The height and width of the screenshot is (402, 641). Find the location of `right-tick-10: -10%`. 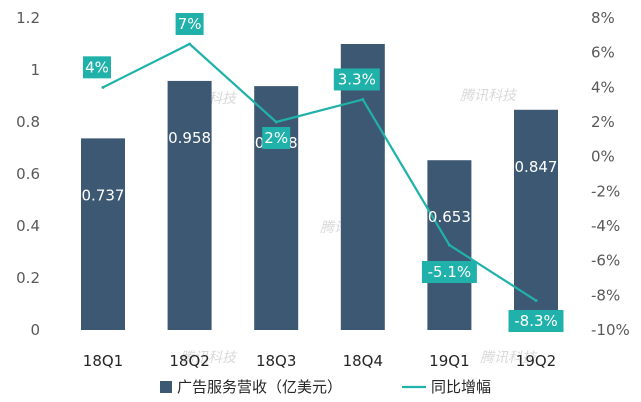

right-tick-10: -10% is located at coordinates (610, 330).